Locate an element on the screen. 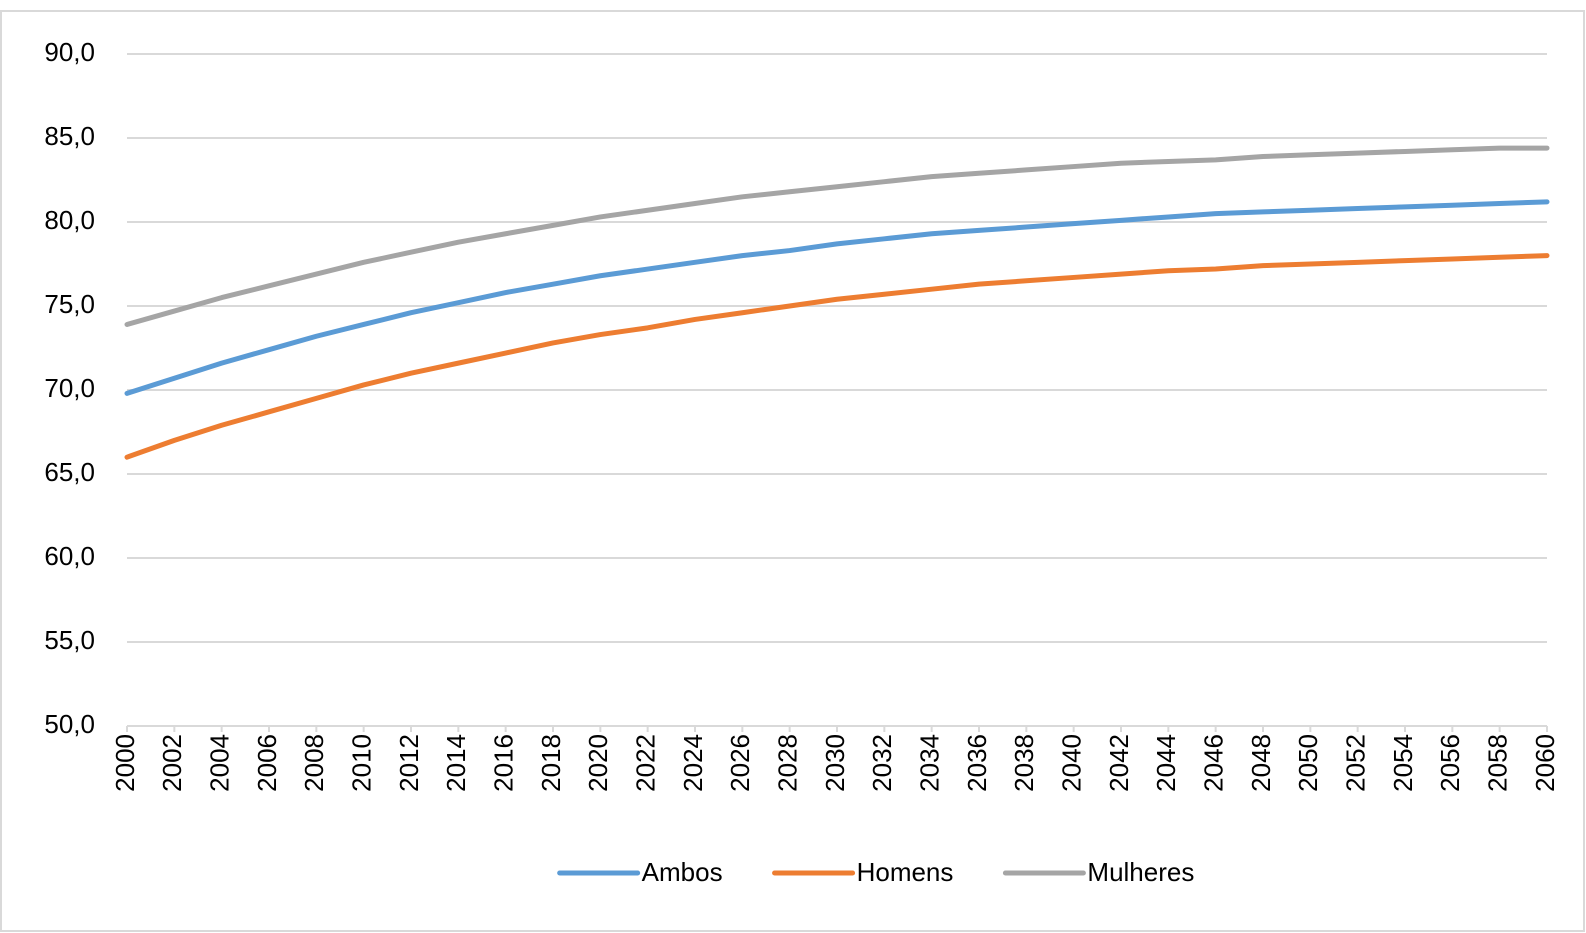 The height and width of the screenshot is (933, 1586). x-tick-label: 2012 is located at coordinates (409, 763).